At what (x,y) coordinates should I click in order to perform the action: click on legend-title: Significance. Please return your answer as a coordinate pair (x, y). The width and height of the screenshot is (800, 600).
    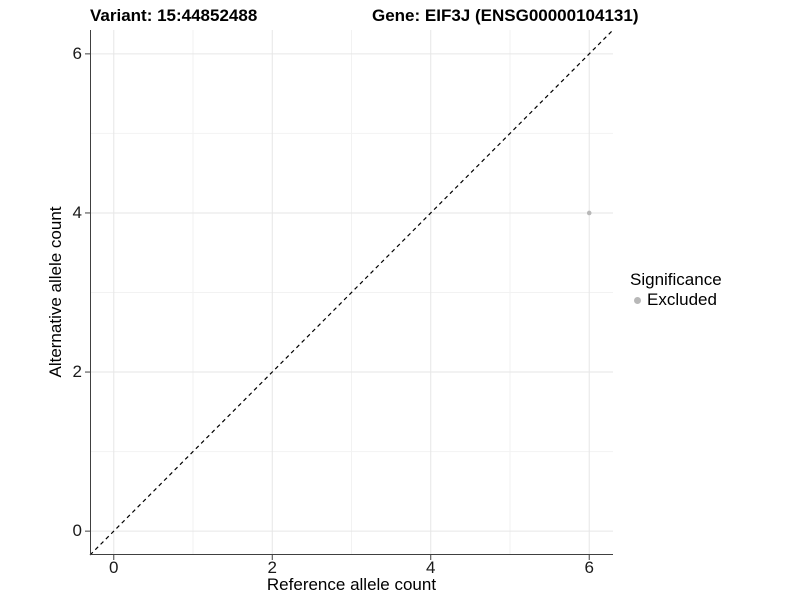
    Looking at the image, I should click on (676, 279).